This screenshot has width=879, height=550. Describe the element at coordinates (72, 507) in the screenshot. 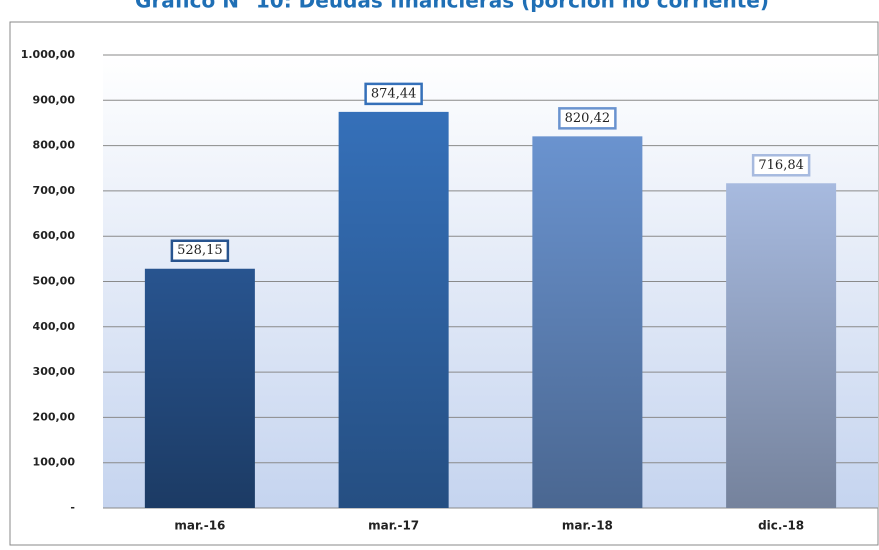

I see `y-tick-label: -` at that location.